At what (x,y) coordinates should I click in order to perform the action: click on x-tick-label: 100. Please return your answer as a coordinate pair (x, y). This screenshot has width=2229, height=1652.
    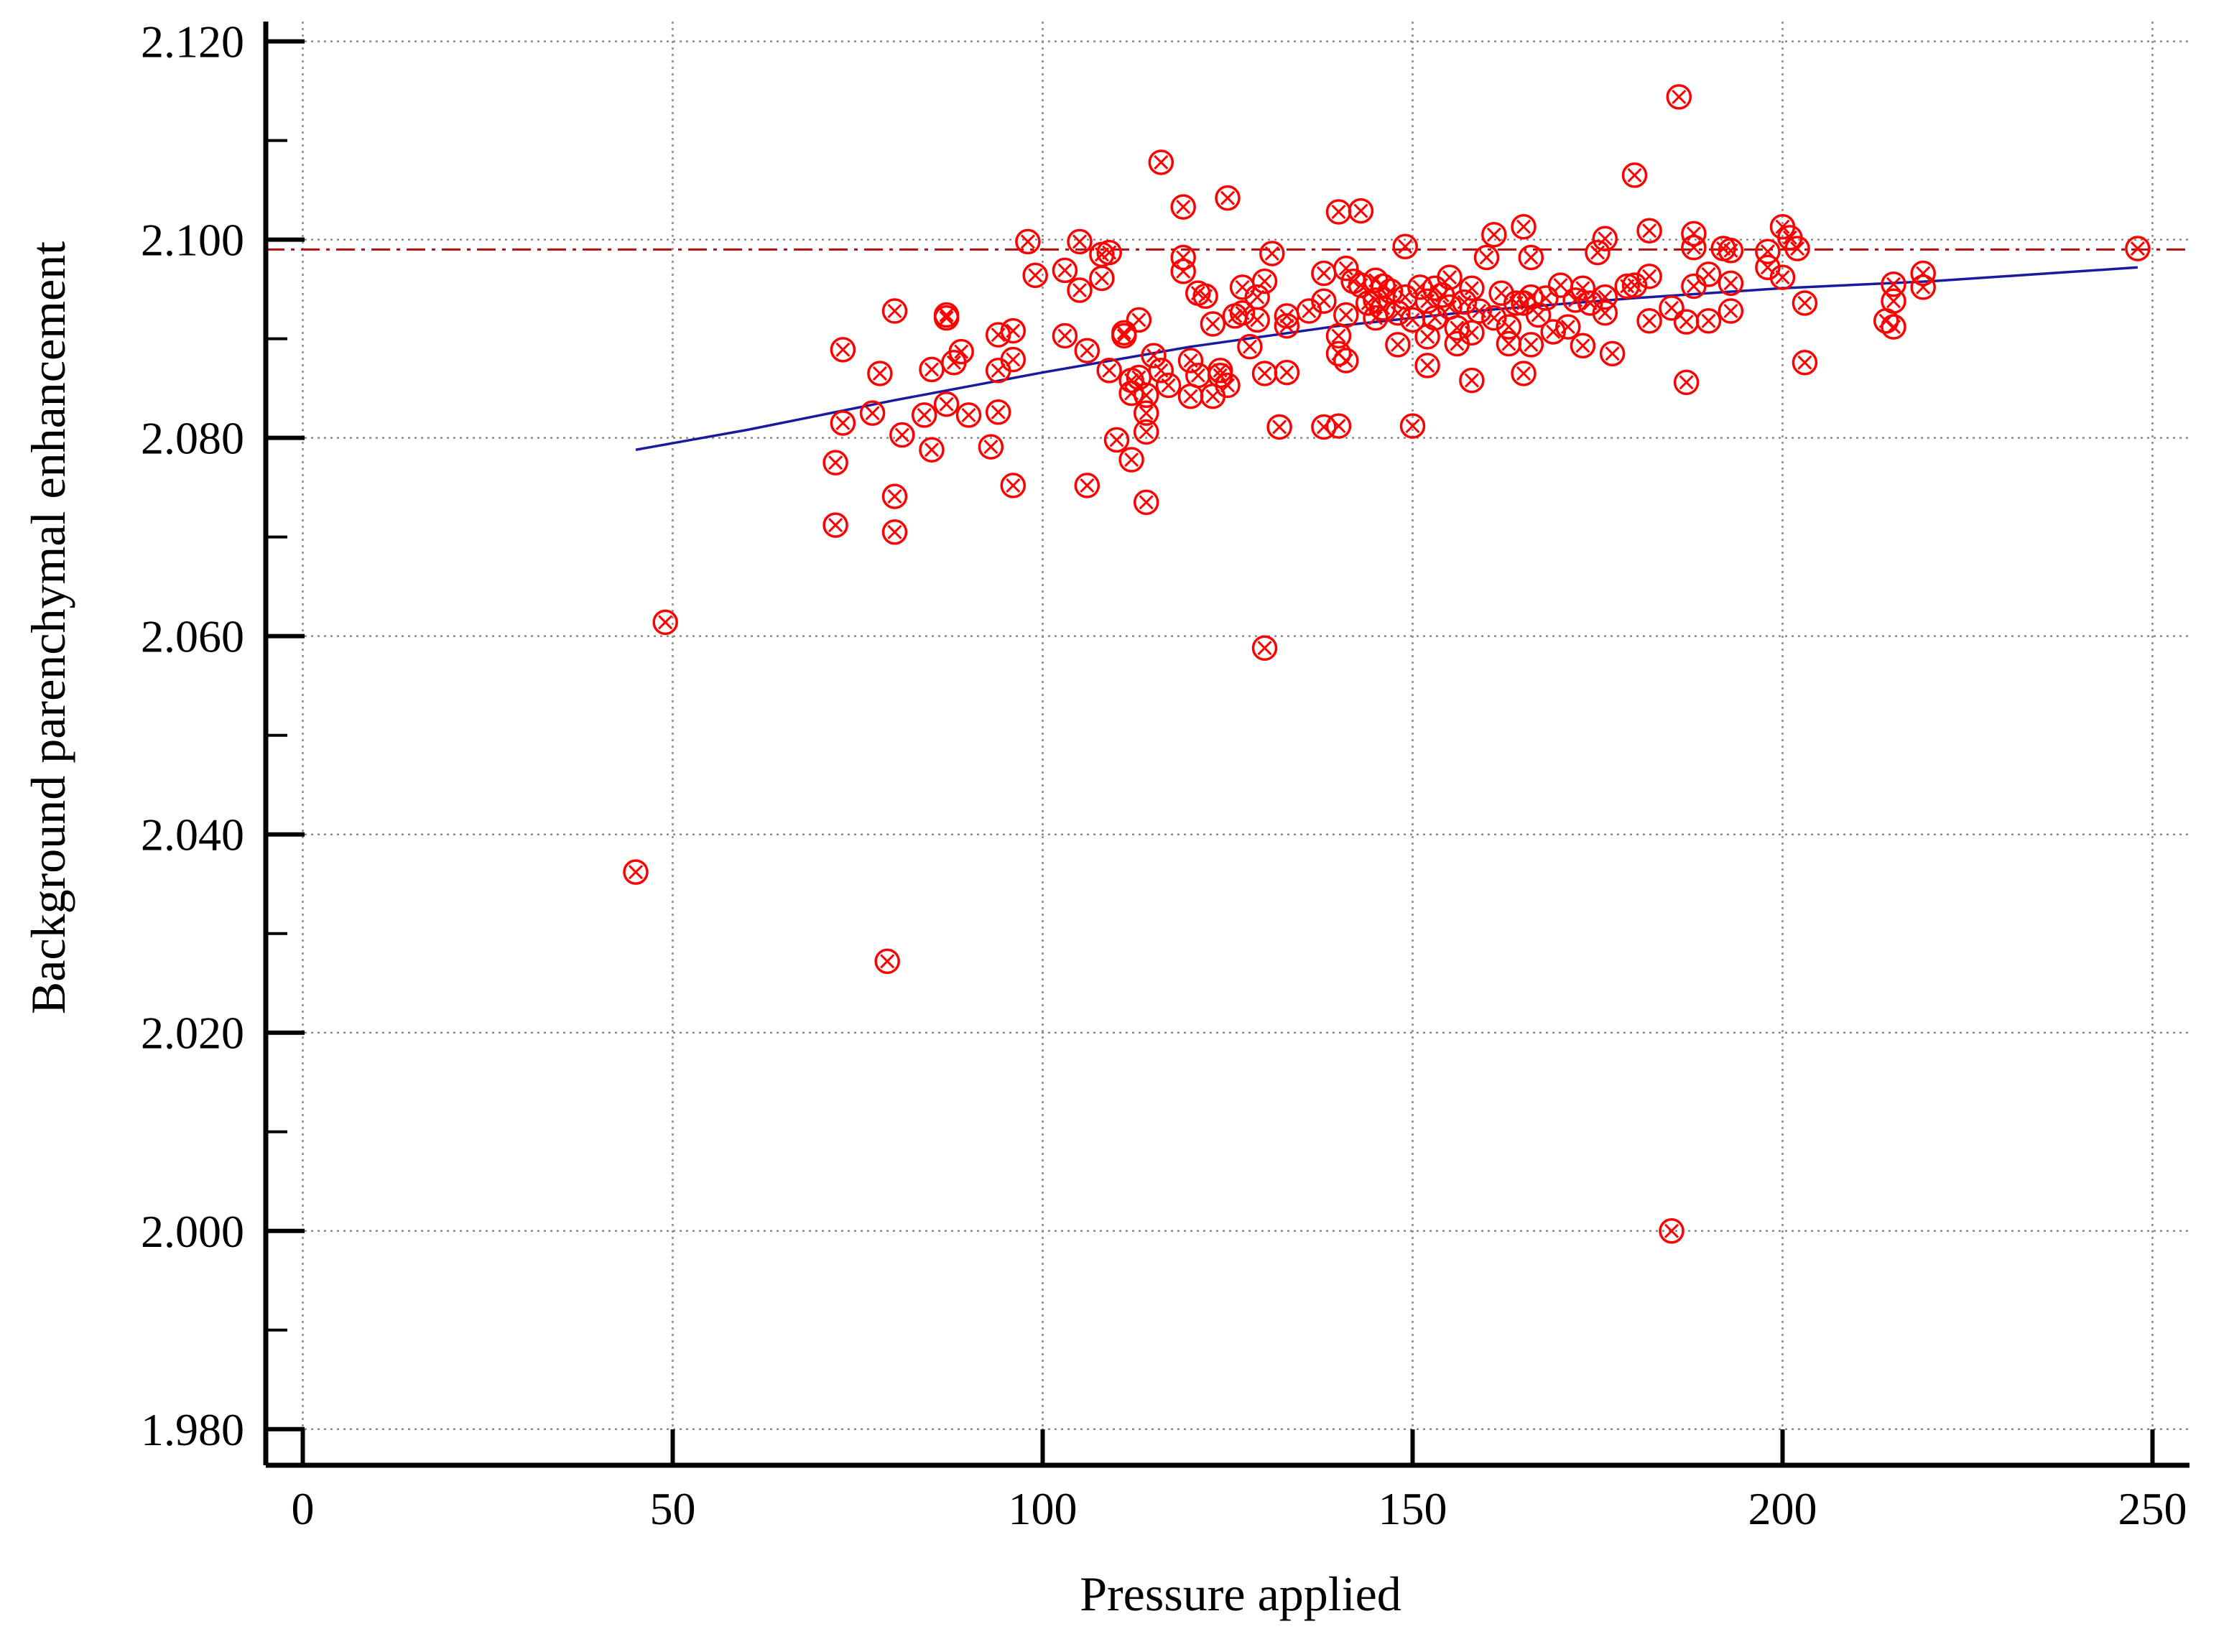
    Looking at the image, I should click on (1043, 1509).